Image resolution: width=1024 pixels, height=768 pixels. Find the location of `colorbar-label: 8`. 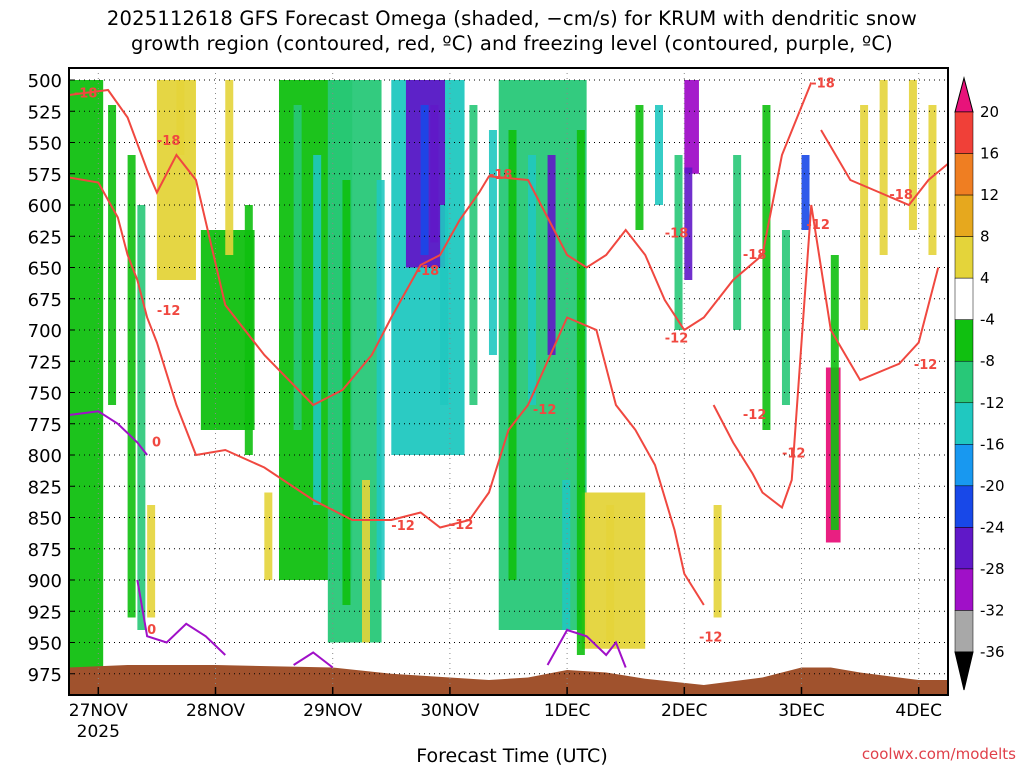

colorbar-label: 8 is located at coordinates (985, 237).